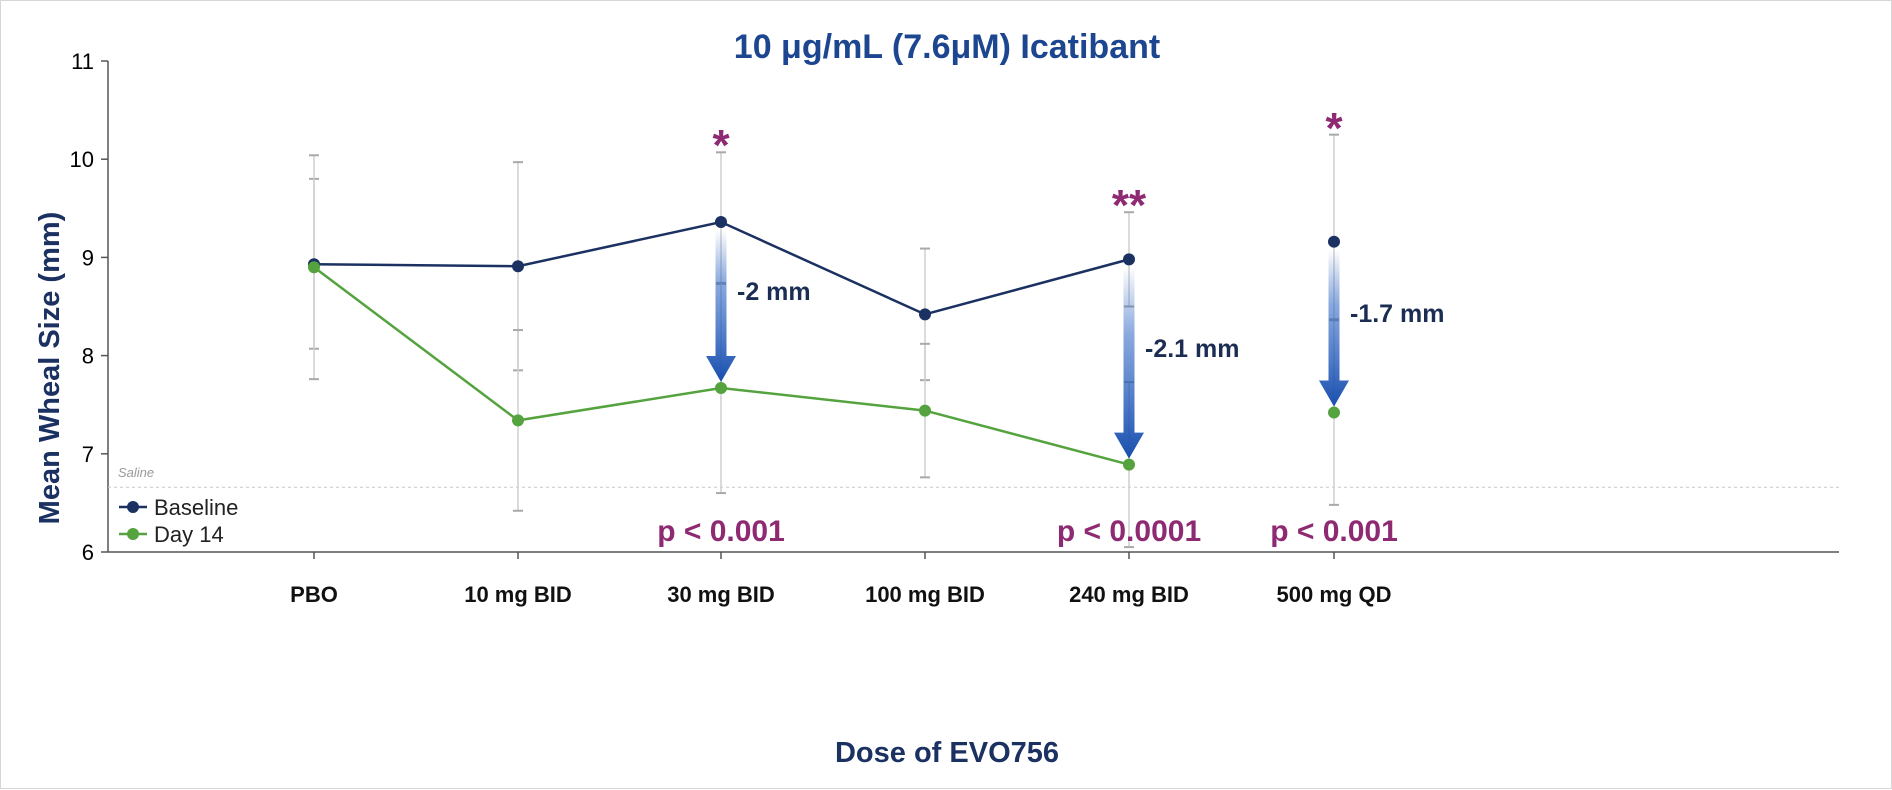 This screenshot has width=1892, height=790. Describe the element at coordinates (189, 534) in the screenshot. I see `legend-label: Day 14` at that location.